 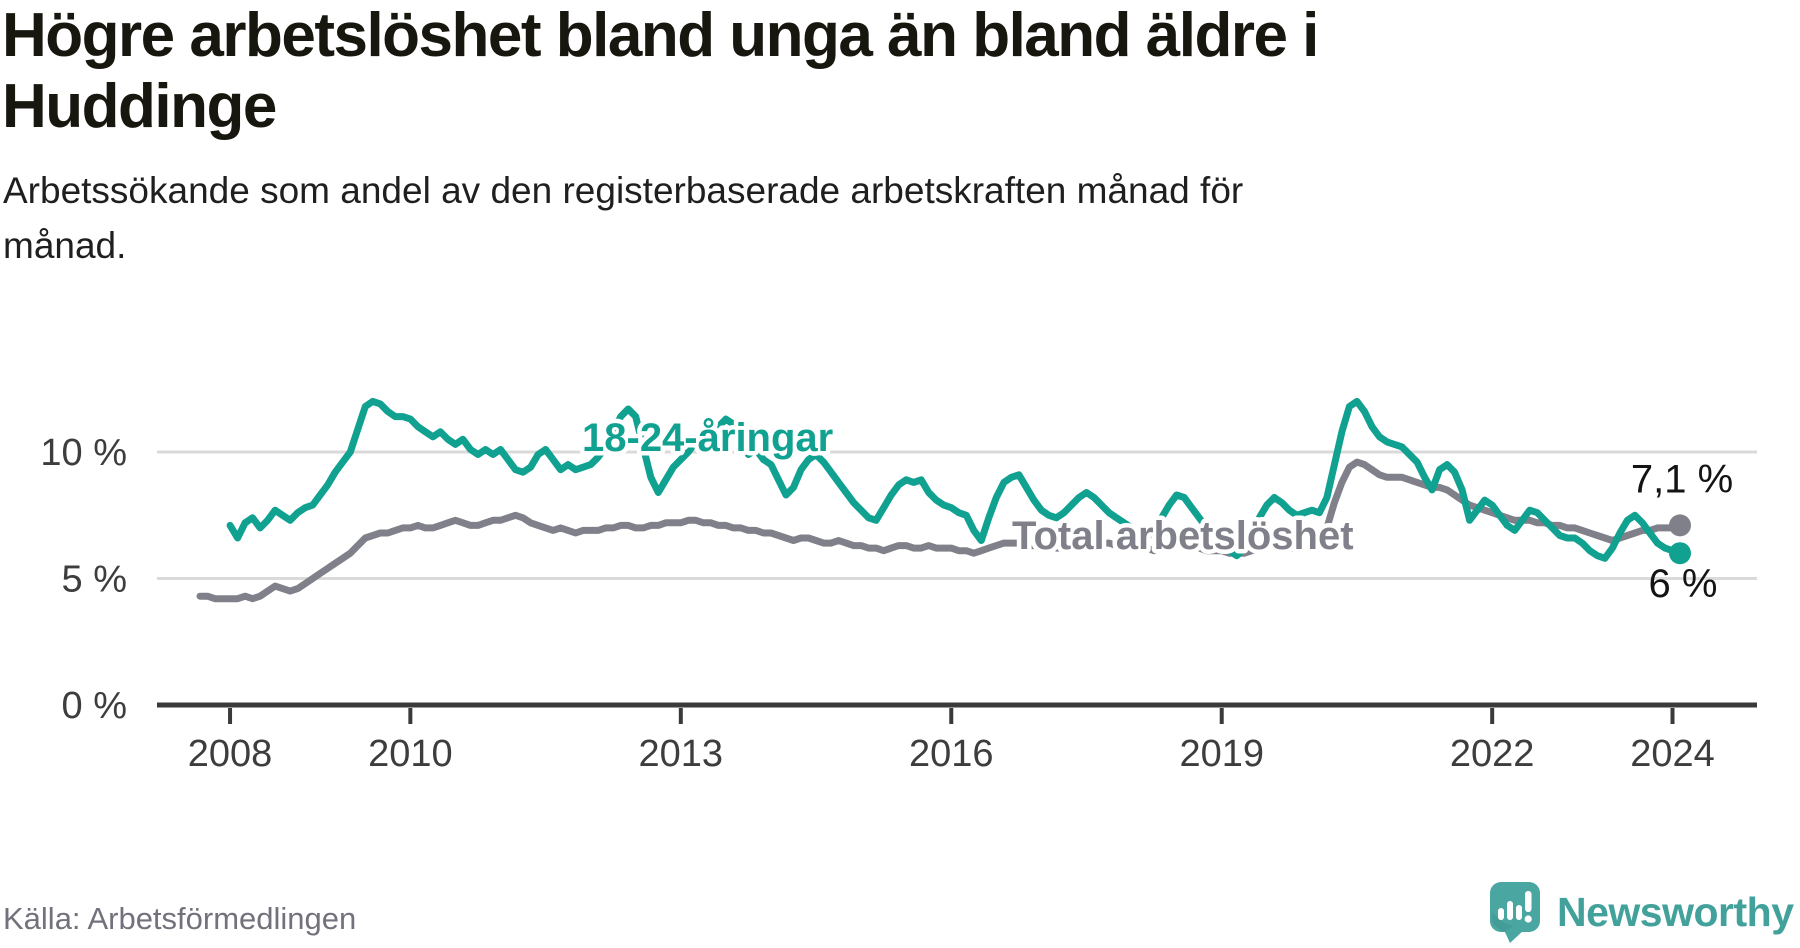 I want to click on x-tick-label-2010: 2010, so click(x=410, y=754).